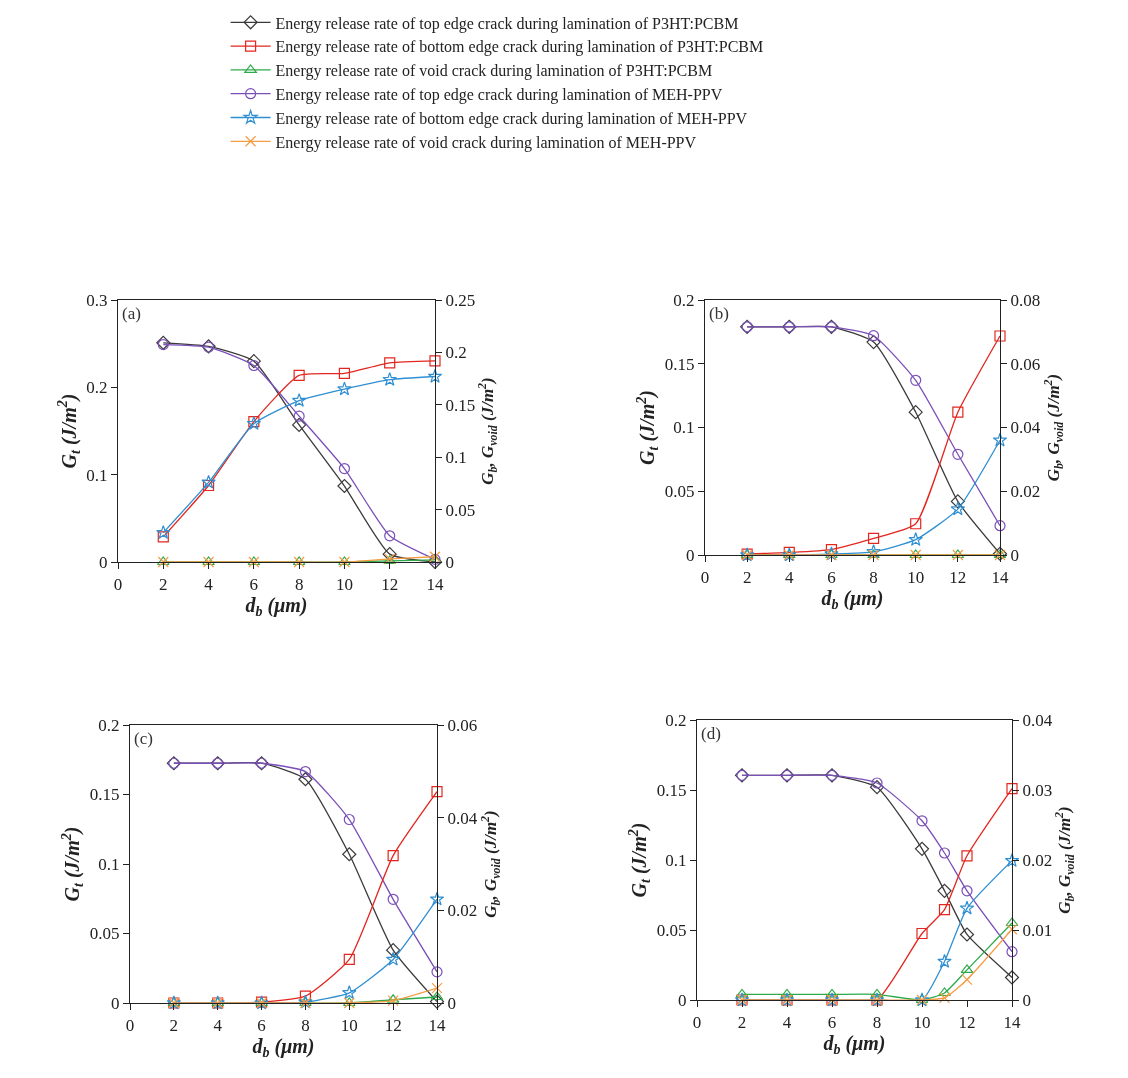  What do you see at coordinates (305, 1025) in the screenshot?
I see `x-tick-label: 8` at bounding box center [305, 1025].